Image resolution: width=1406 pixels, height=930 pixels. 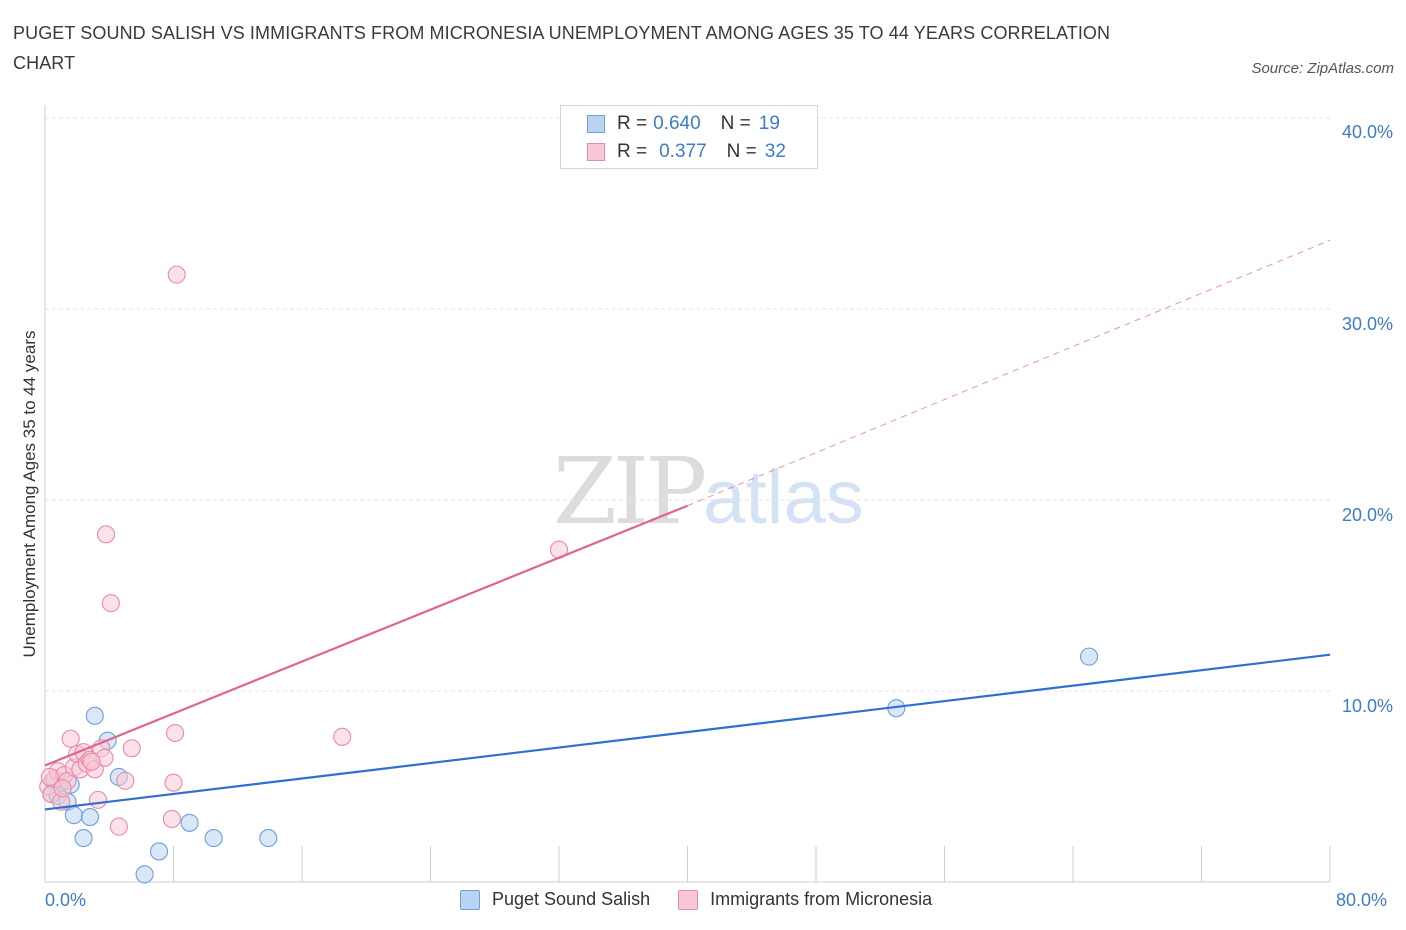 I want to click on y-tick-label-10: 10.0%, so click(x=1367, y=706).